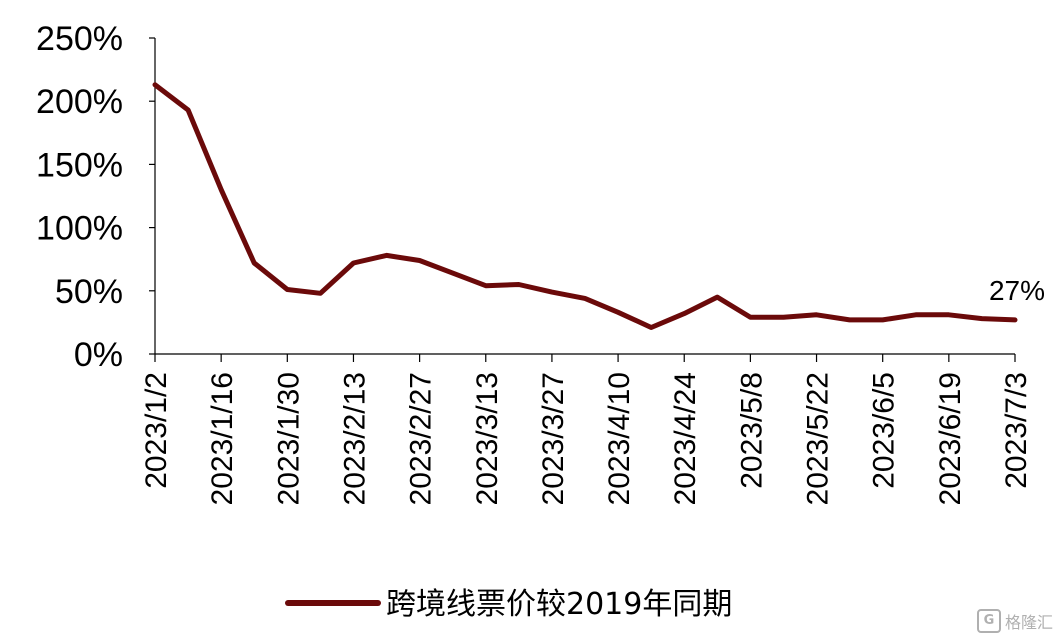 Image resolution: width=1059 pixels, height=639 pixels. What do you see at coordinates (1017, 290) in the screenshot?
I see `data-label: 27%` at bounding box center [1017, 290].